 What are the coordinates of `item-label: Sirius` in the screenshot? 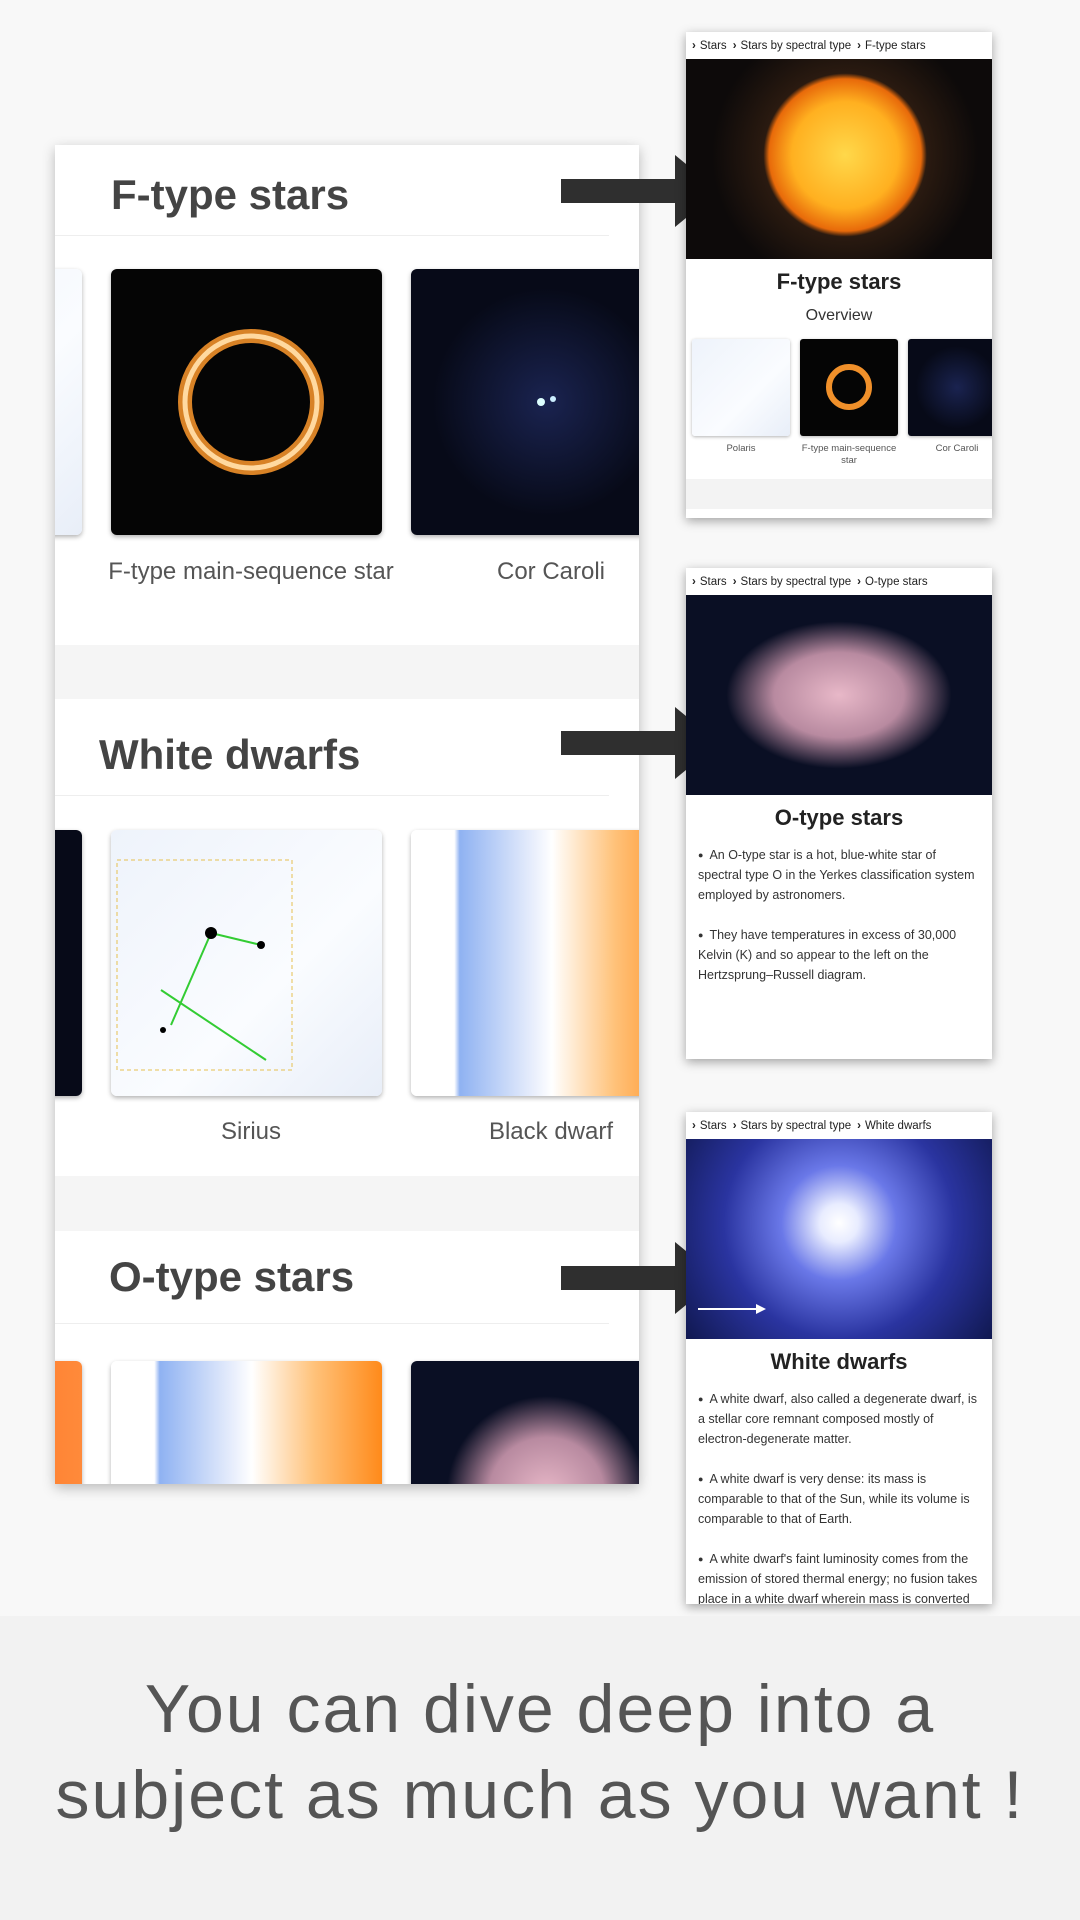 It's located at (250, 1131).